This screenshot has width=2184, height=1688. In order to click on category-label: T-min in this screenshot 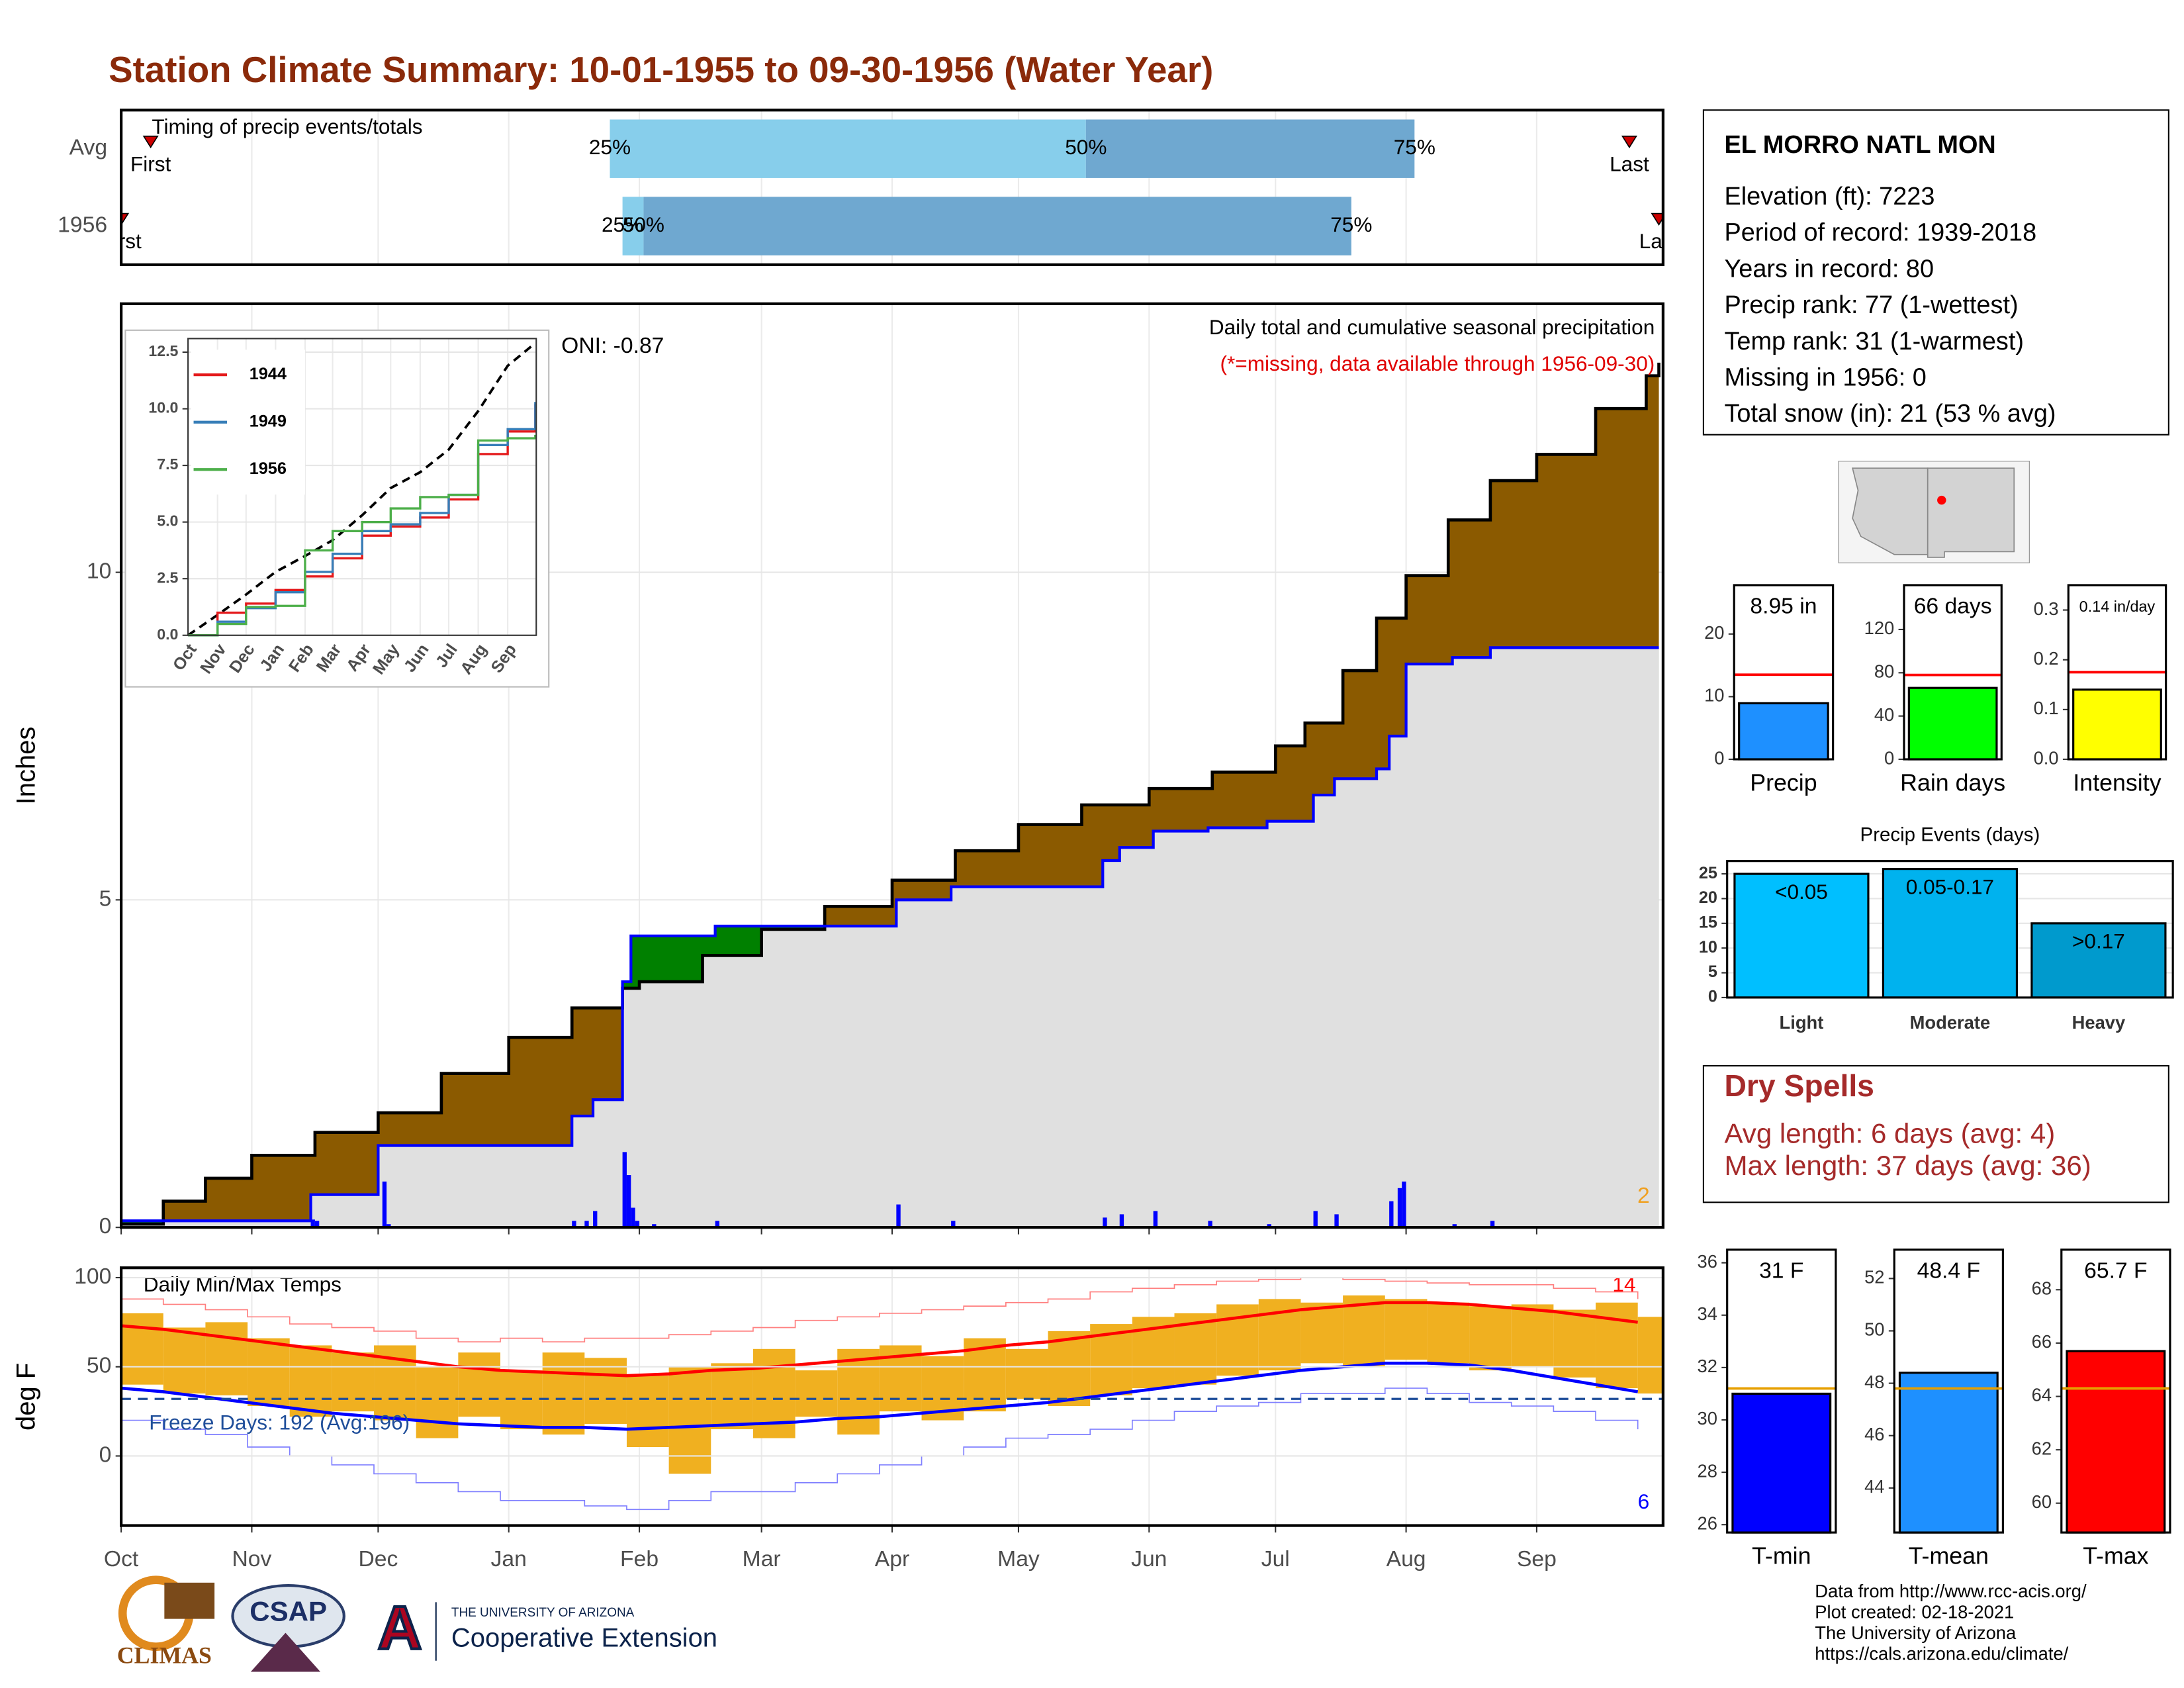, I will do `click(1781, 1555)`.